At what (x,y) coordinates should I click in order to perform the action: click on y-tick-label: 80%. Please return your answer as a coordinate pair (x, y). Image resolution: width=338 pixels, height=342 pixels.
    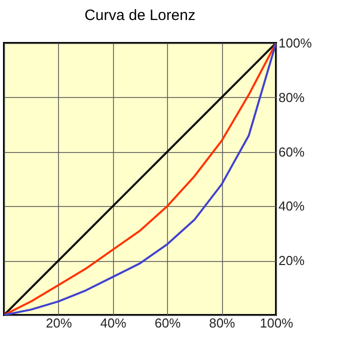
    Looking at the image, I should click on (291, 97).